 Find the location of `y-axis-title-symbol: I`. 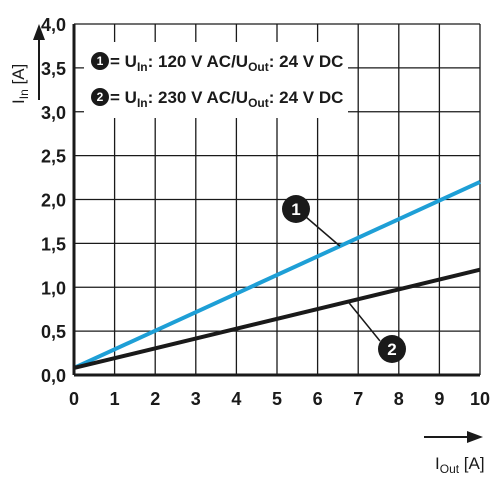

y-axis-title-symbol: I is located at coordinates (18, 101).